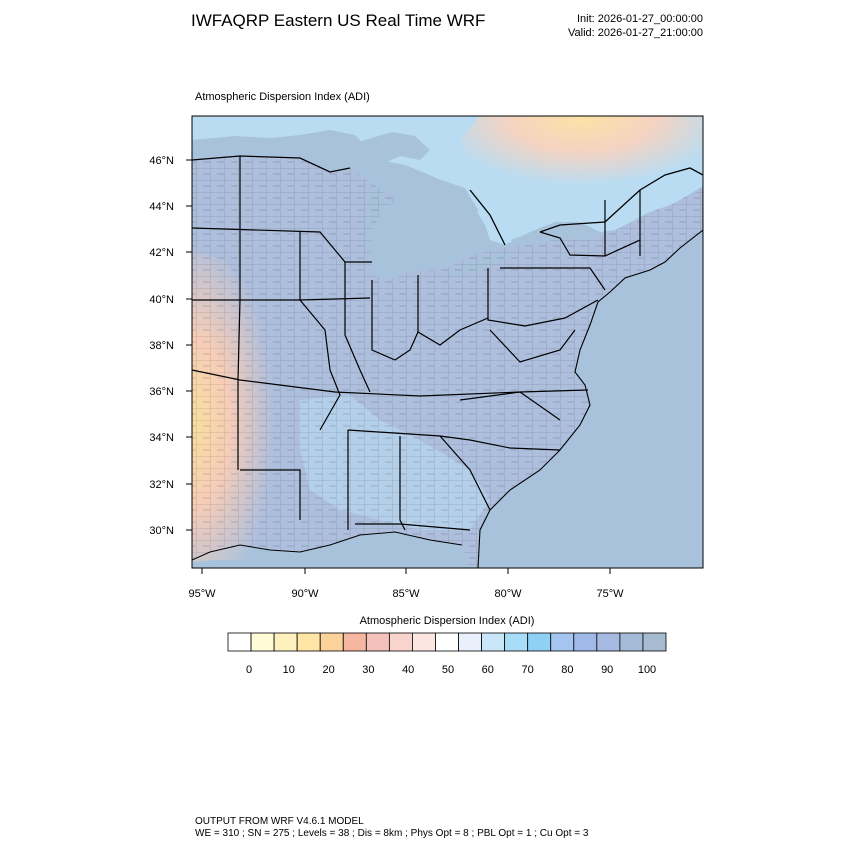 This screenshot has height=850, width=850. What do you see at coordinates (635, 33) in the screenshot?
I see `valid-time: Valid: 2026-01-27_21:00:00` at bounding box center [635, 33].